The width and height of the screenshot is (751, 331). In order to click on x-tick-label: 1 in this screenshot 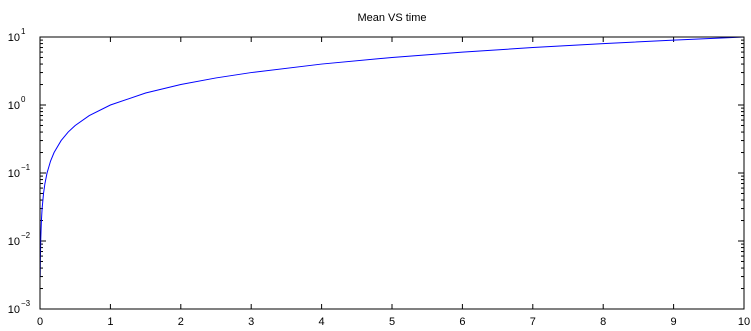, I will do `click(110, 322)`.